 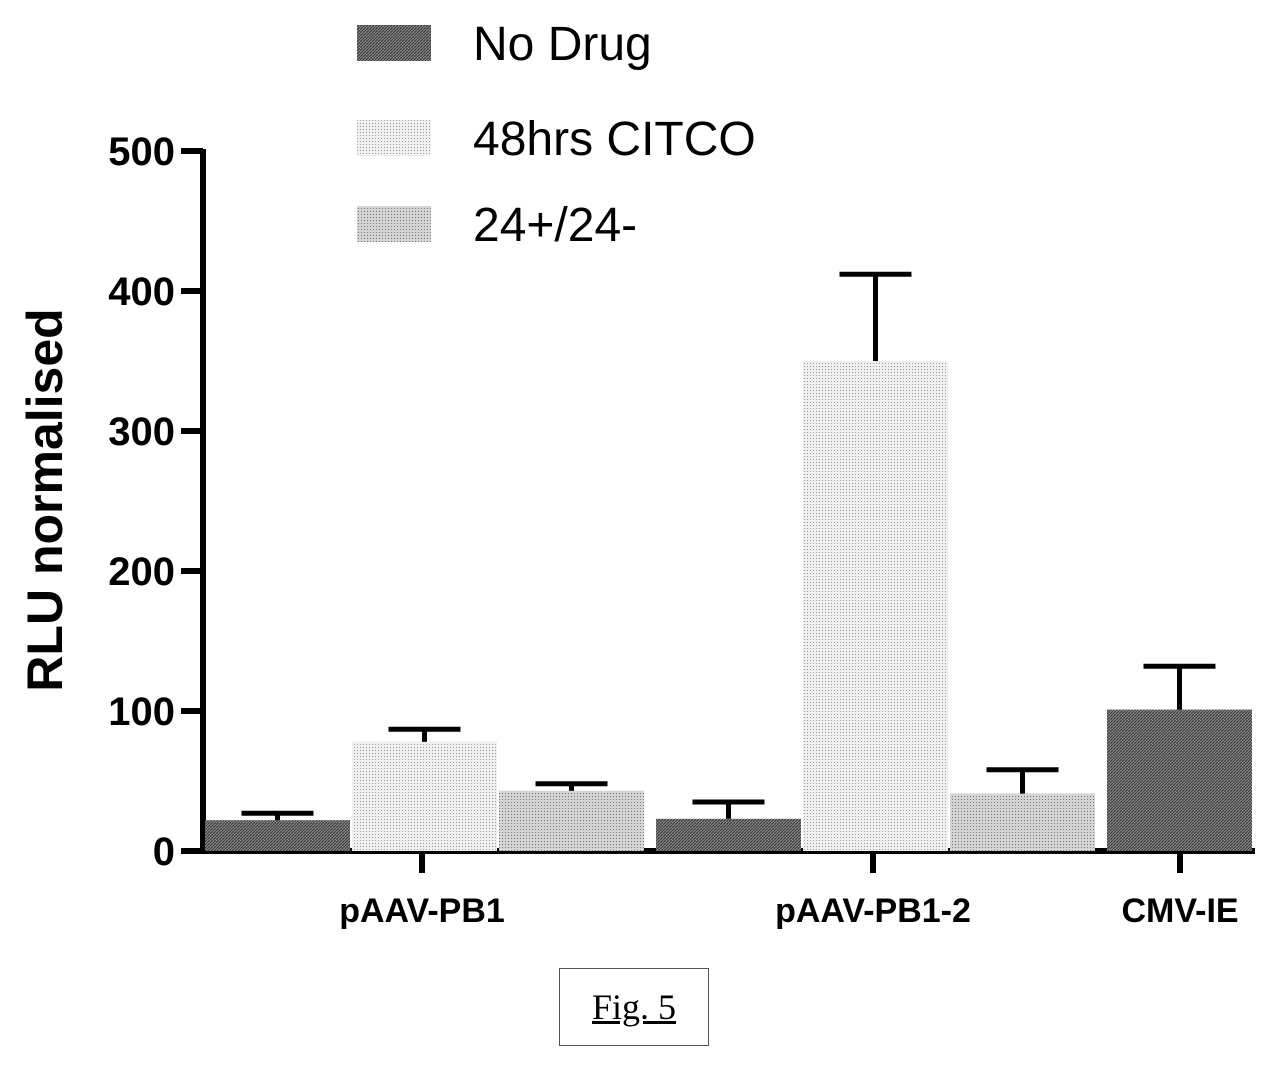 What do you see at coordinates (141, 712) in the screenshot?
I see `y-tick-label: 100` at bounding box center [141, 712].